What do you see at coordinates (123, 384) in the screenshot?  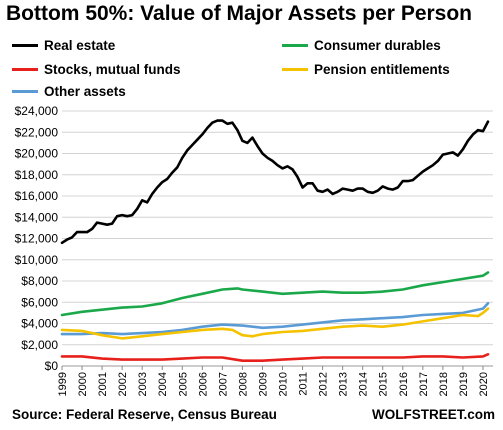 I see `x-tick-label: 2002` at bounding box center [123, 384].